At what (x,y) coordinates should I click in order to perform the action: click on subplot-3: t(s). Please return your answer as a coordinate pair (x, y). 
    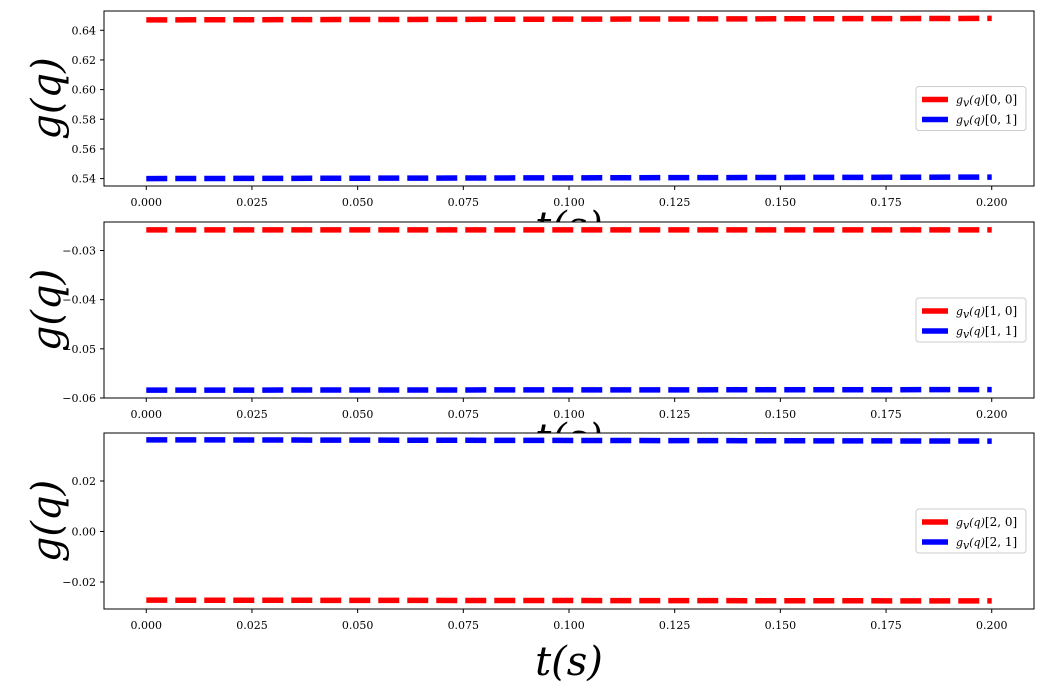
    Looking at the image, I should click on (569, 662).